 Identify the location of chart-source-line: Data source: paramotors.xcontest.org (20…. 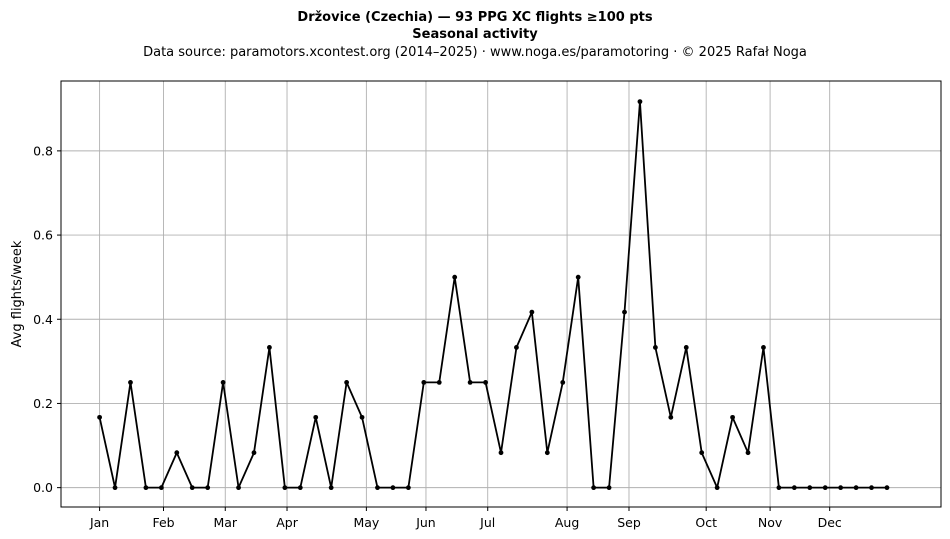
(475, 52).